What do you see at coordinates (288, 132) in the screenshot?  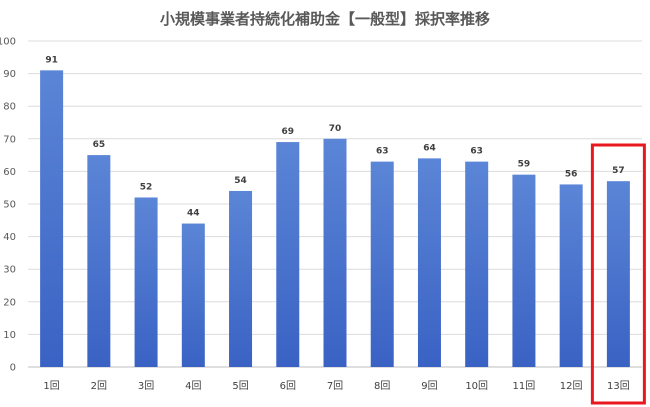 I see `data-label: 69` at bounding box center [288, 132].